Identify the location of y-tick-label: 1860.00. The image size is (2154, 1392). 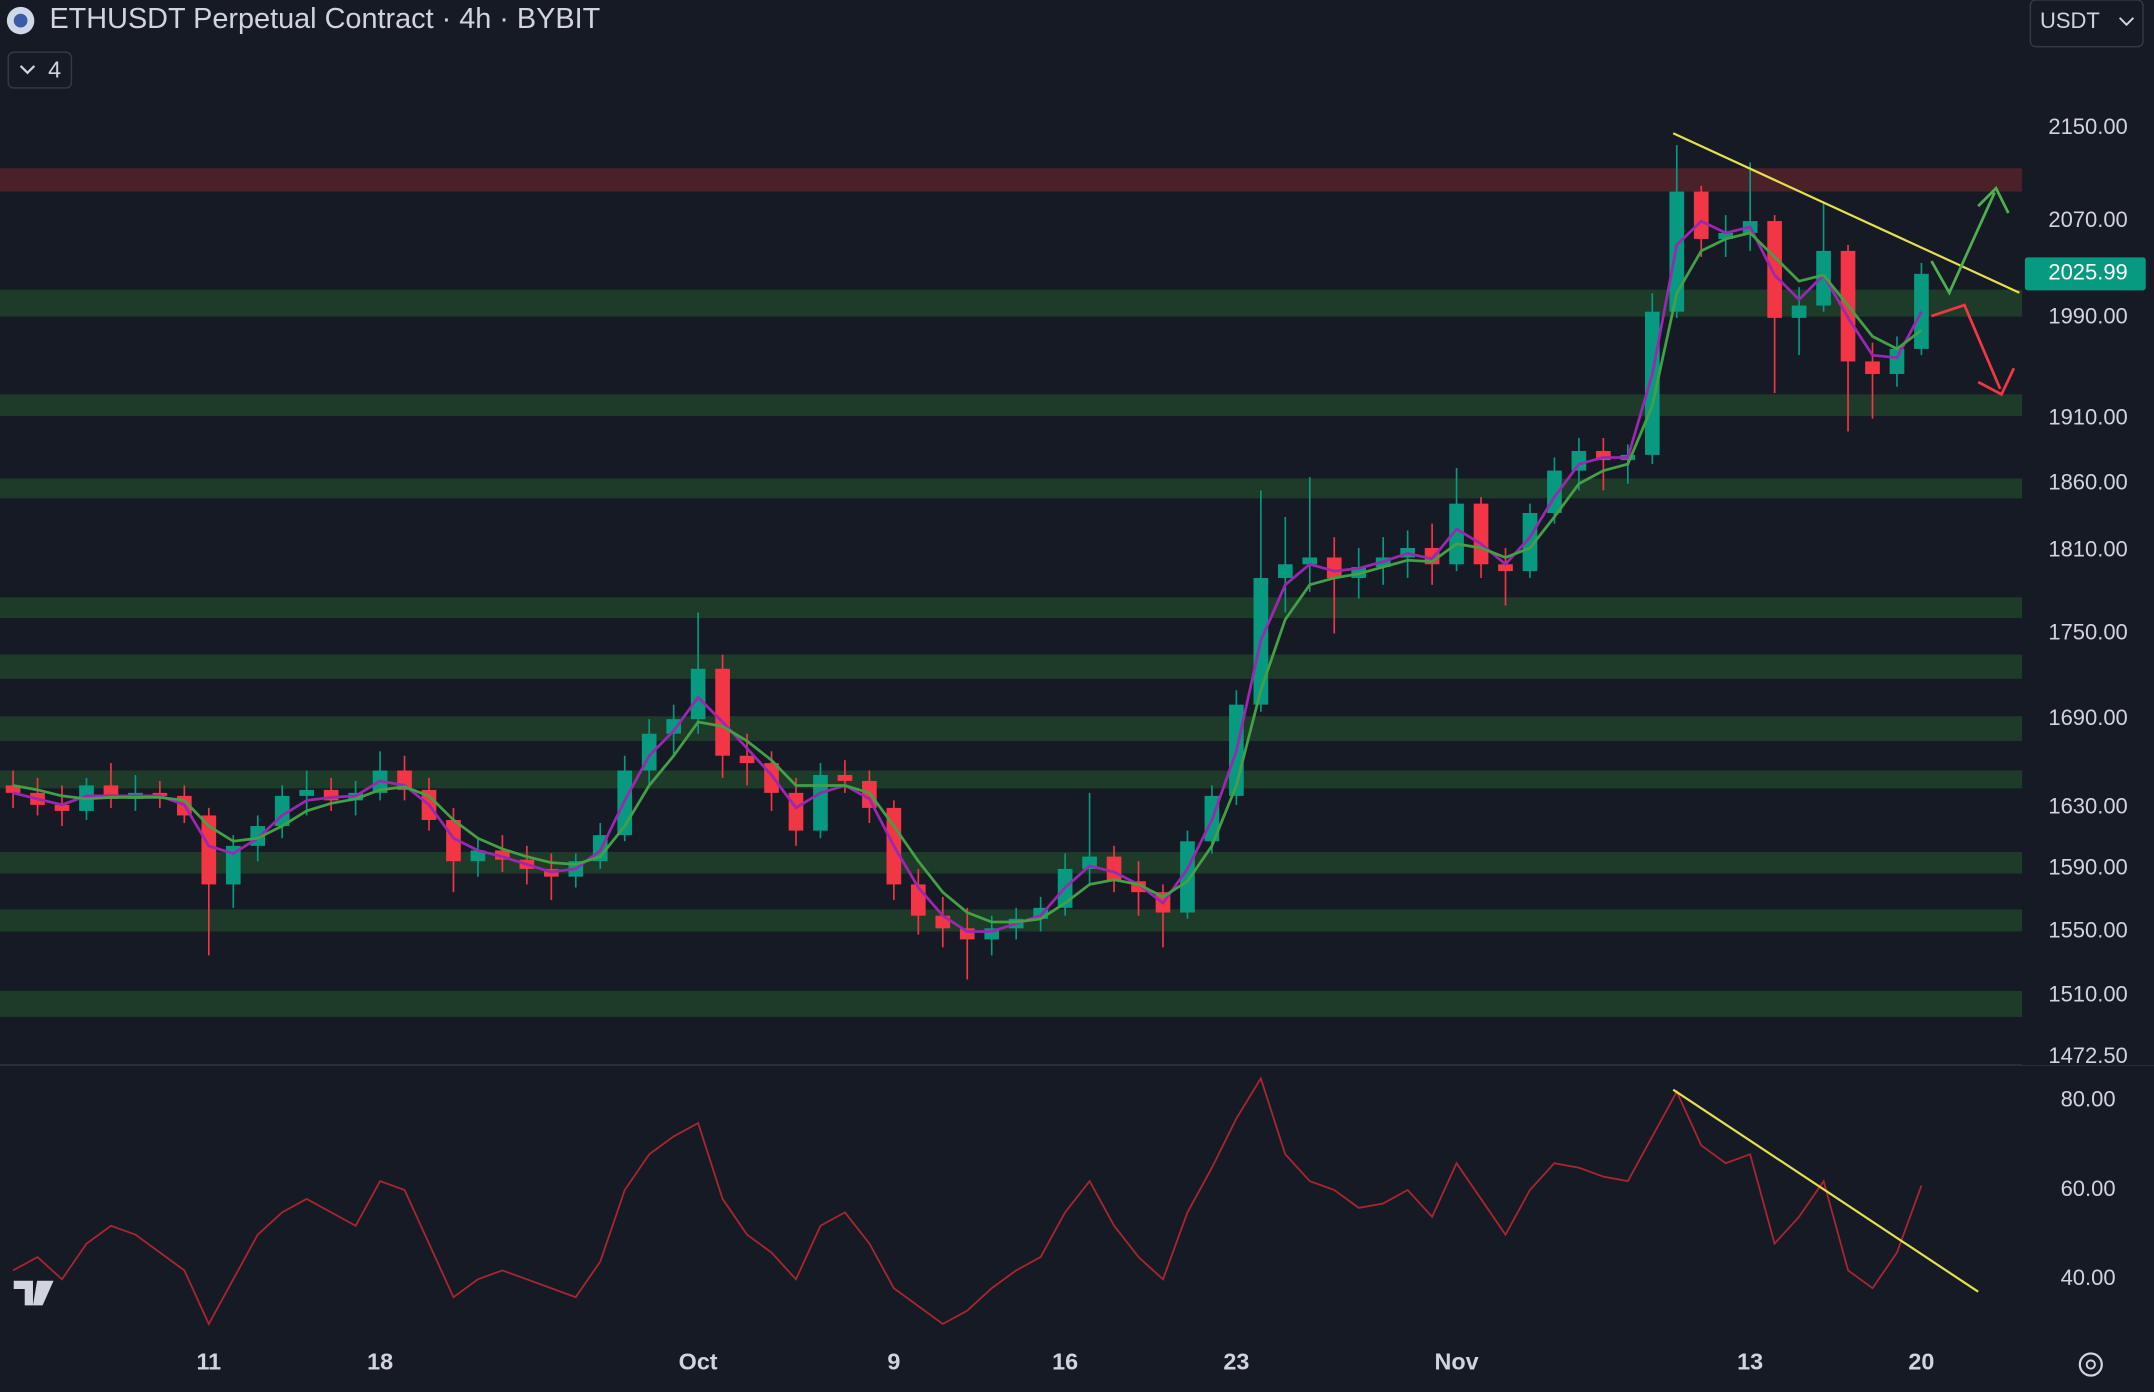
(2087, 482).